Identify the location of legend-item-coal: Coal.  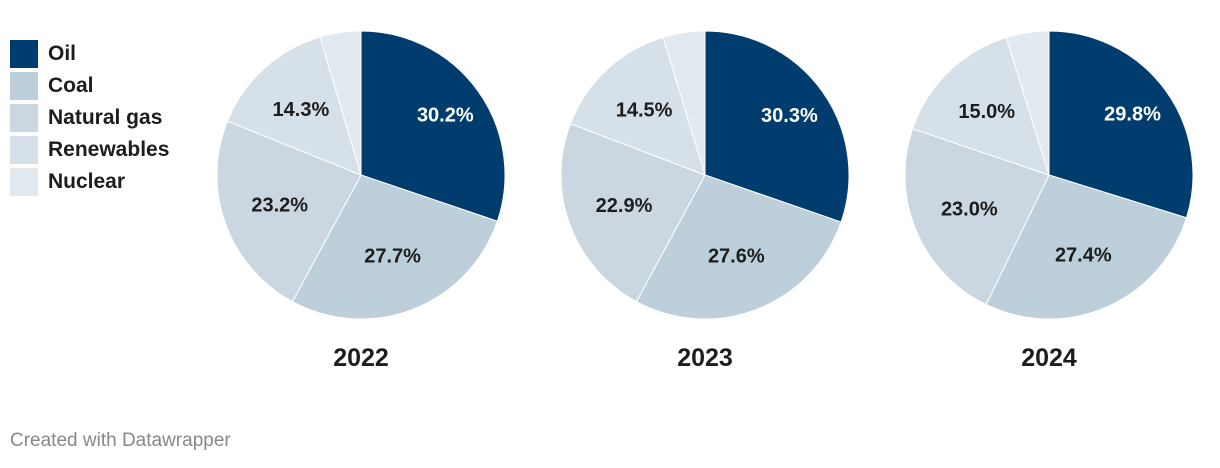
(89, 86).